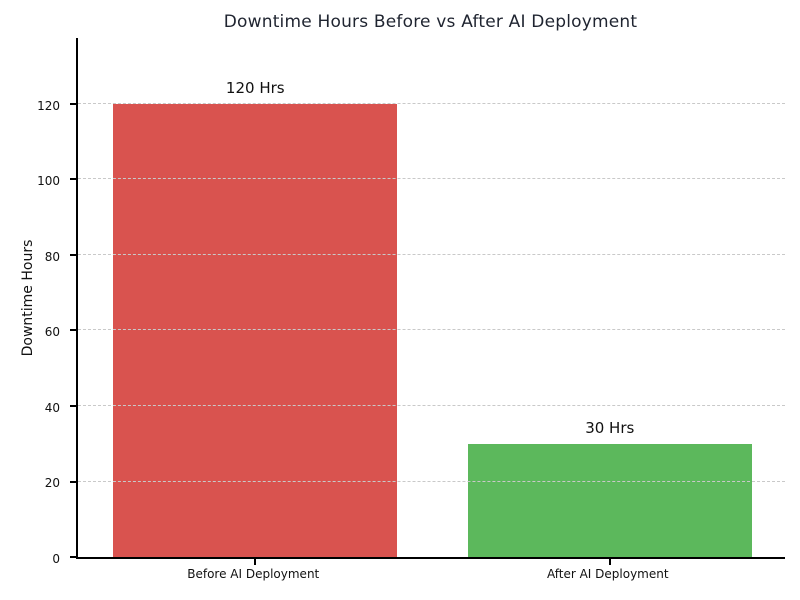  What do you see at coordinates (607, 574) in the screenshot?
I see `x-tick-label: After AI Deployment` at bounding box center [607, 574].